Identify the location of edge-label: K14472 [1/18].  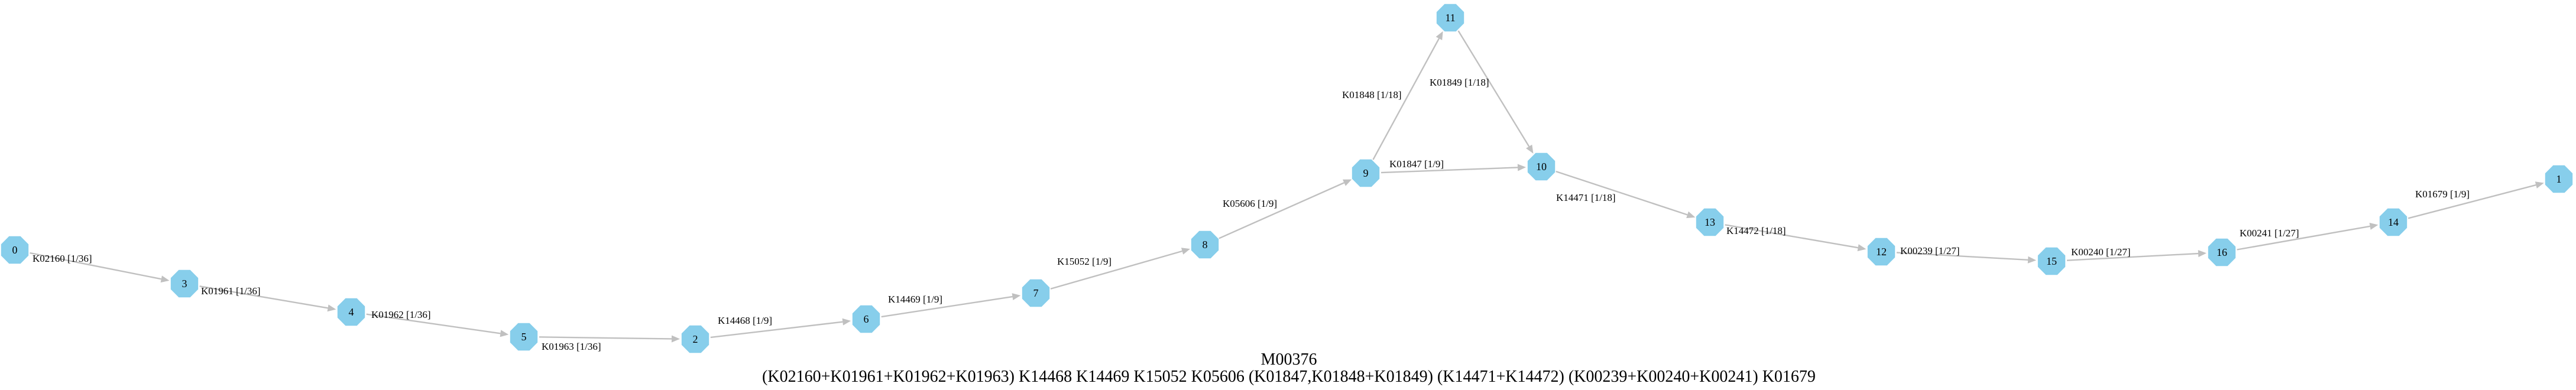
(1756, 231).